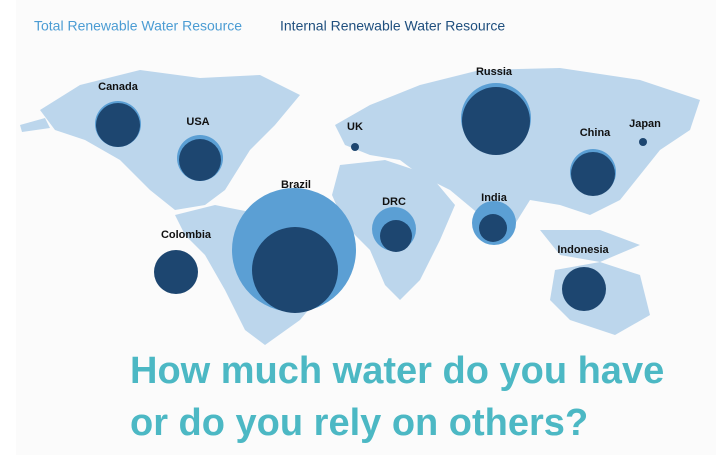 Image resolution: width=720 pixels, height=455 pixels. Describe the element at coordinates (595, 133) in the screenshot. I see `country-label: China` at that location.